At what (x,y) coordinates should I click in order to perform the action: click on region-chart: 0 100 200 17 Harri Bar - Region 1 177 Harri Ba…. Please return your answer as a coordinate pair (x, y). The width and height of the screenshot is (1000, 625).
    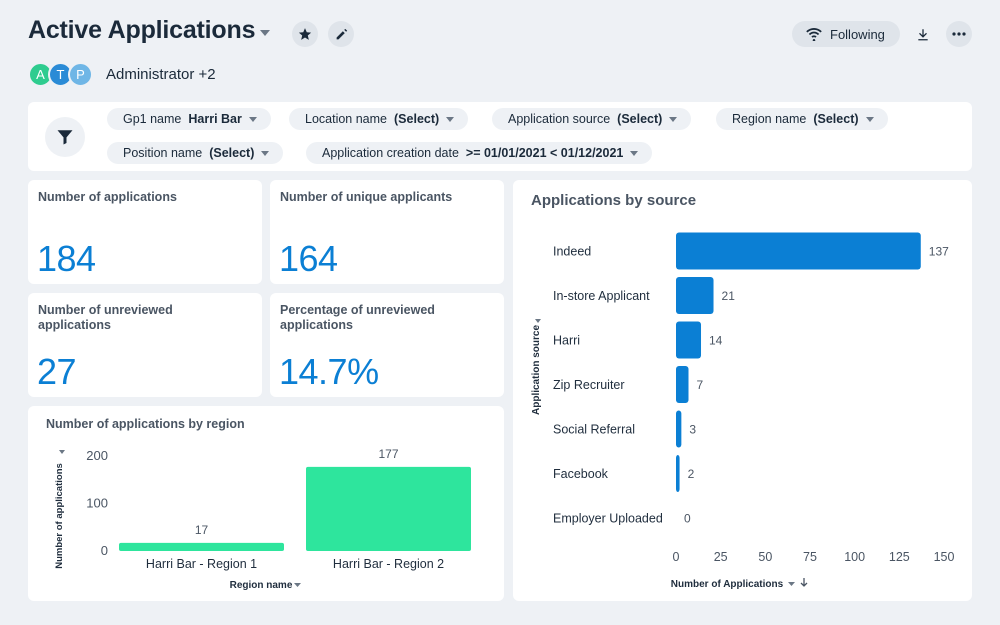
    Looking at the image, I should click on (262, 519).